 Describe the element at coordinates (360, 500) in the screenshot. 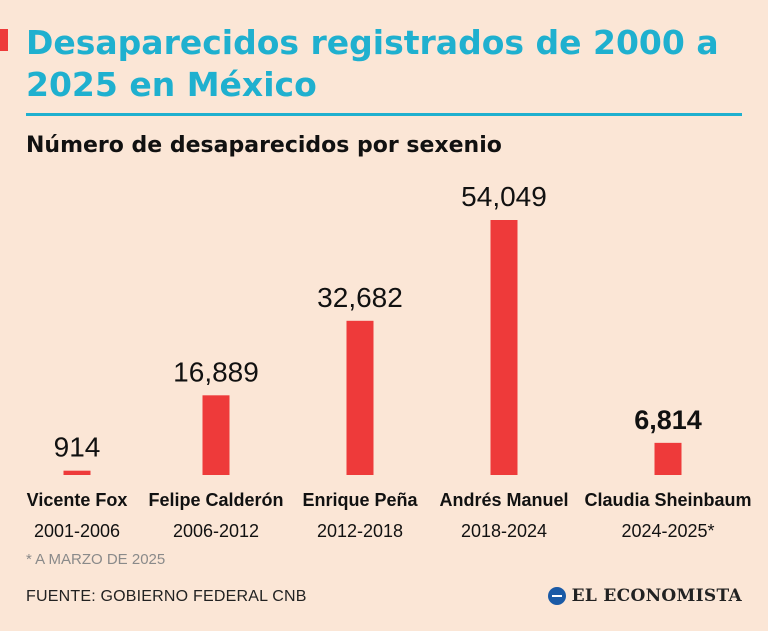

I see `category-label-3: Enrique Peña` at that location.